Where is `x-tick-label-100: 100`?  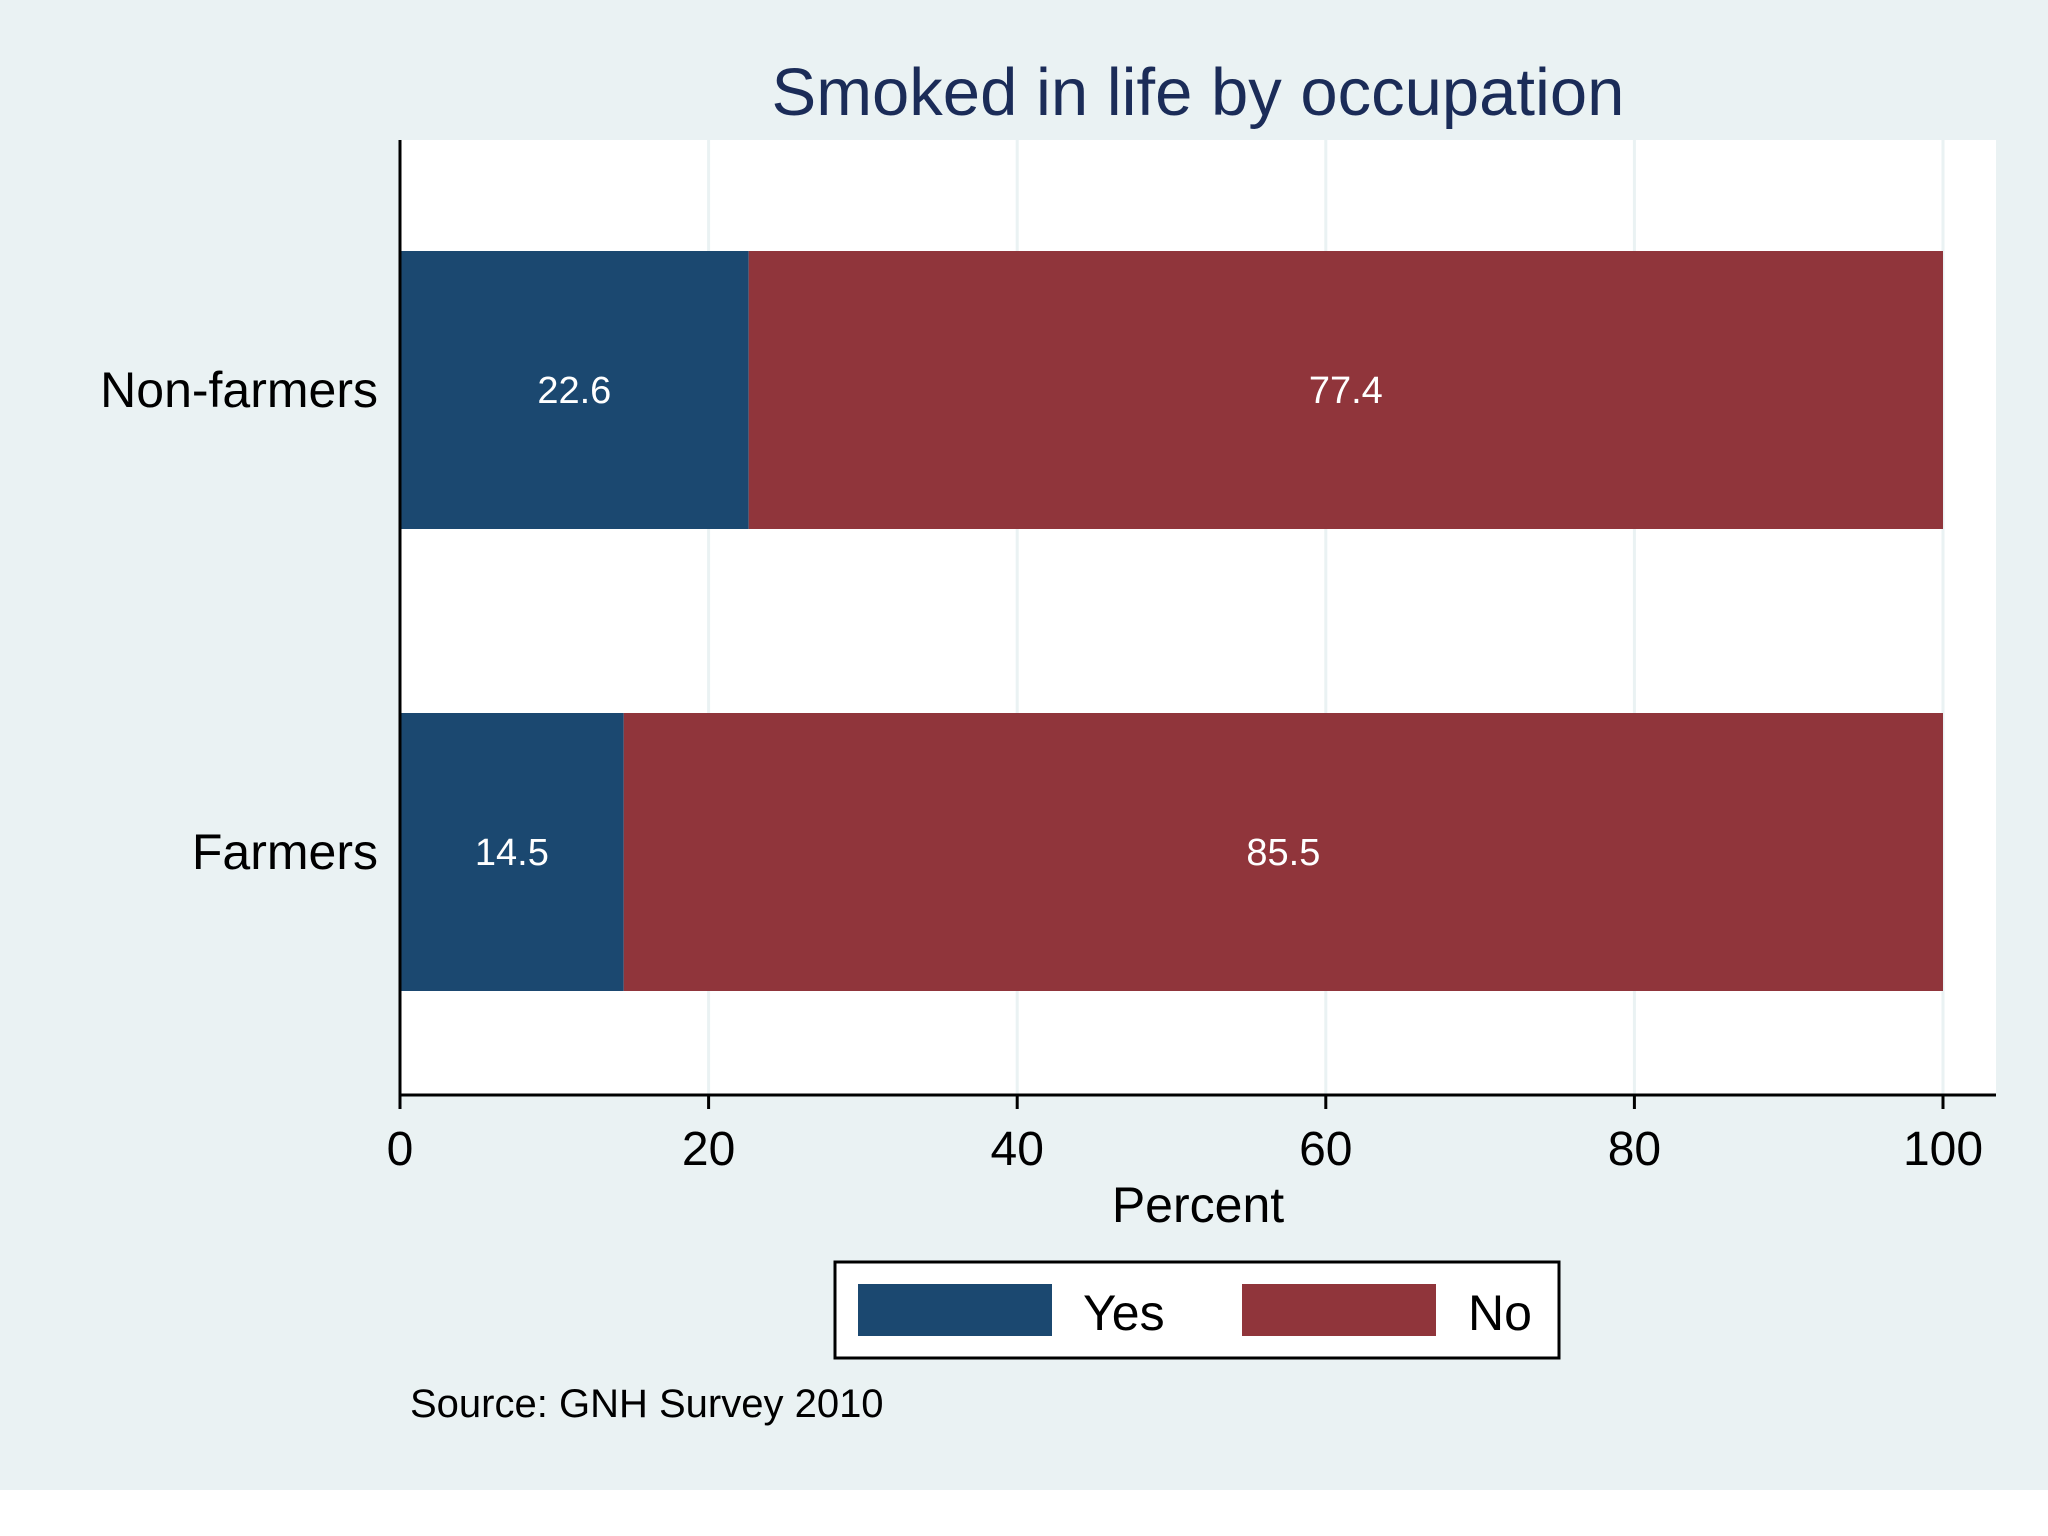
x-tick-label-100: 100 is located at coordinates (1943, 1149).